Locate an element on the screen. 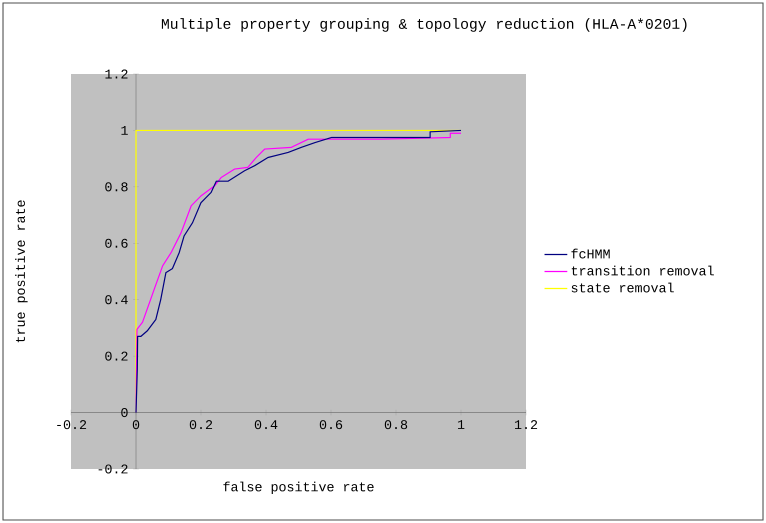 The height and width of the screenshot is (523, 766). y-tick-label: 1.2 is located at coordinates (116, 74).